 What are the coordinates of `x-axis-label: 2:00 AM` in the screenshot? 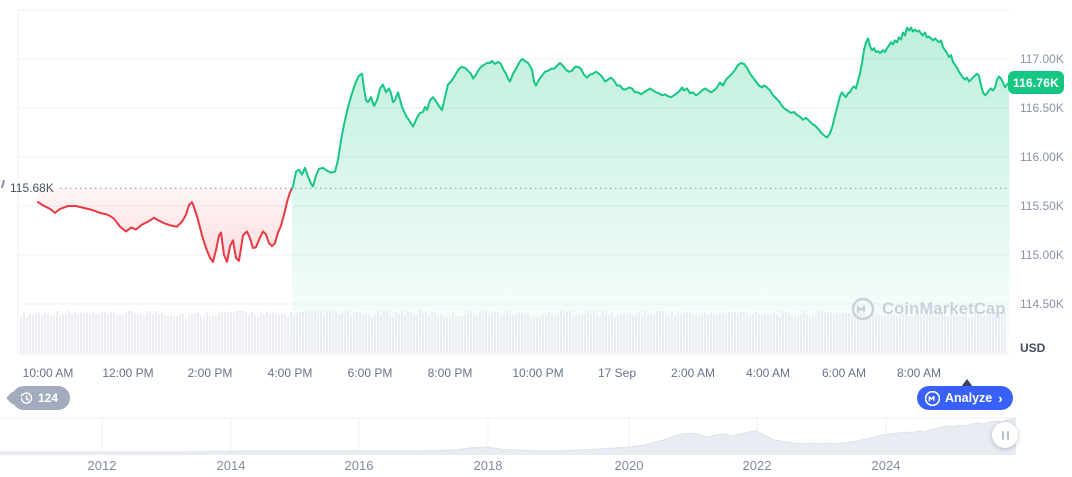 It's located at (693, 373).